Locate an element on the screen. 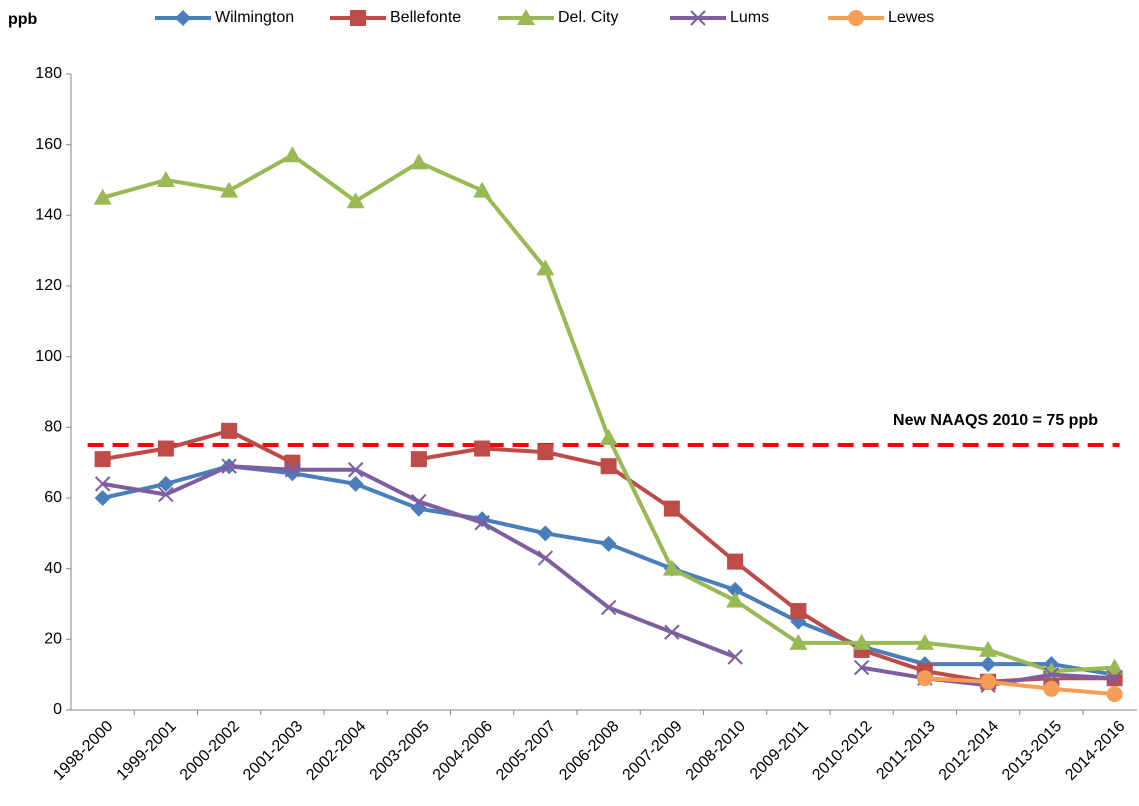 The height and width of the screenshot is (806, 1139). x-tick-label: 2008-2010 is located at coordinates (716, 751).